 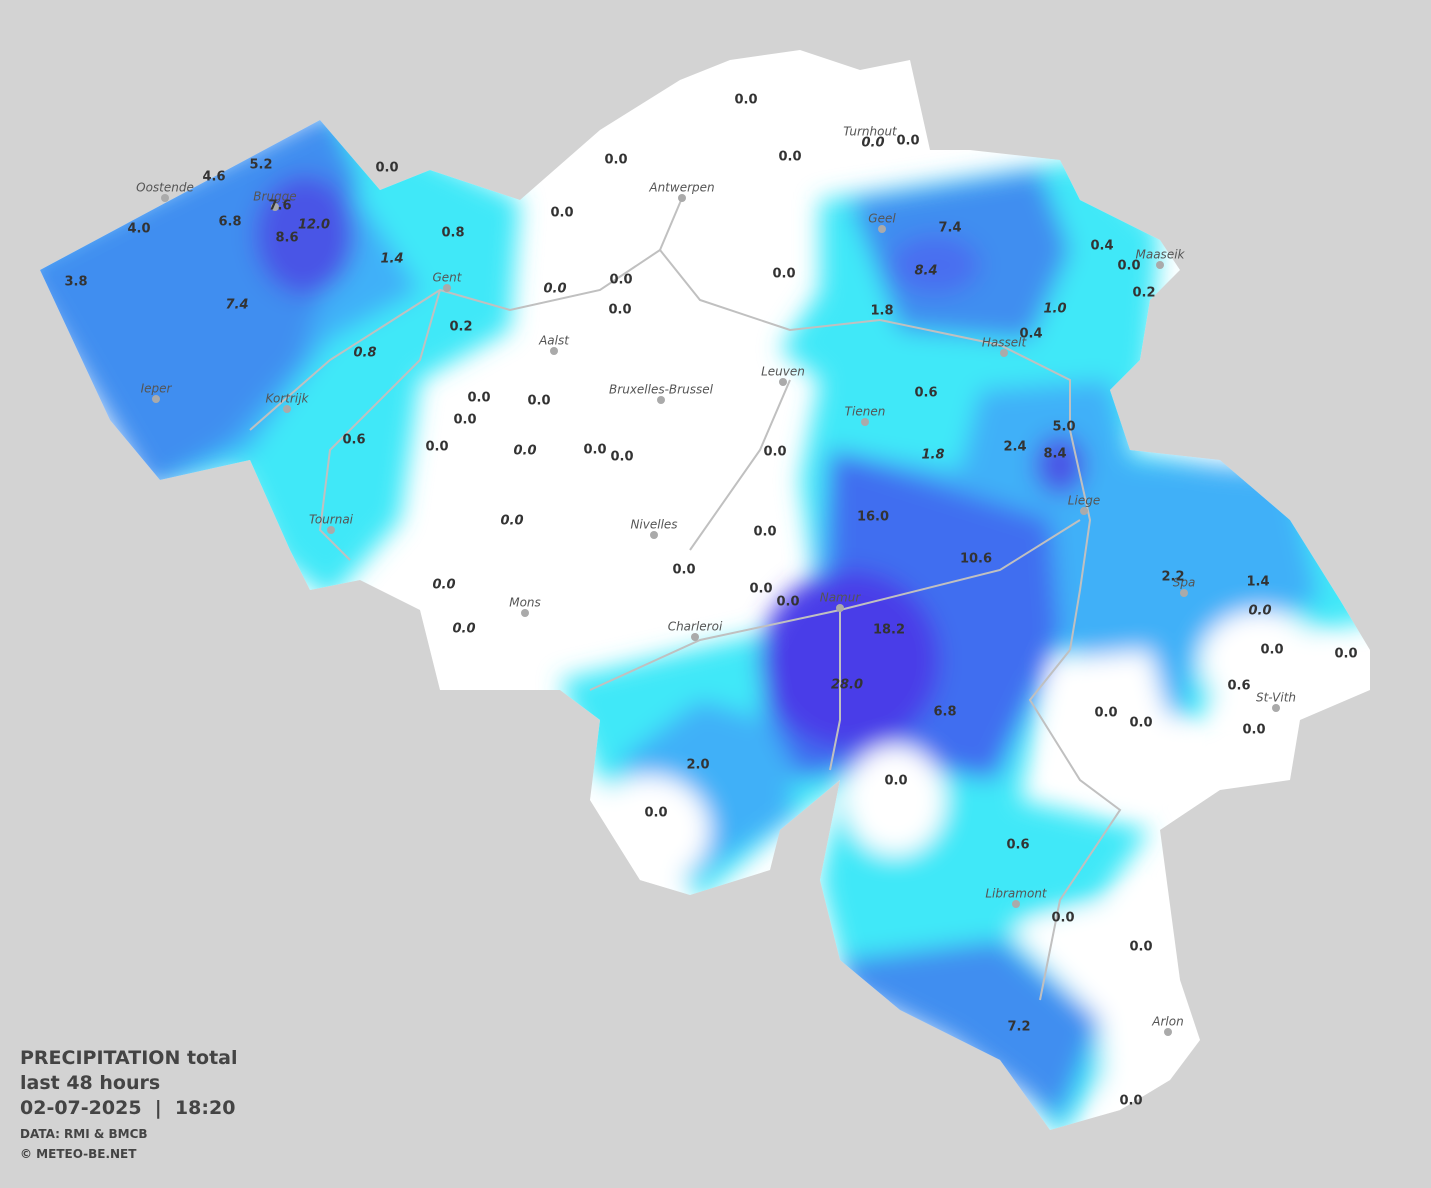 What do you see at coordinates (213, 177) in the screenshot?
I see `station-value: 4.6` at bounding box center [213, 177].